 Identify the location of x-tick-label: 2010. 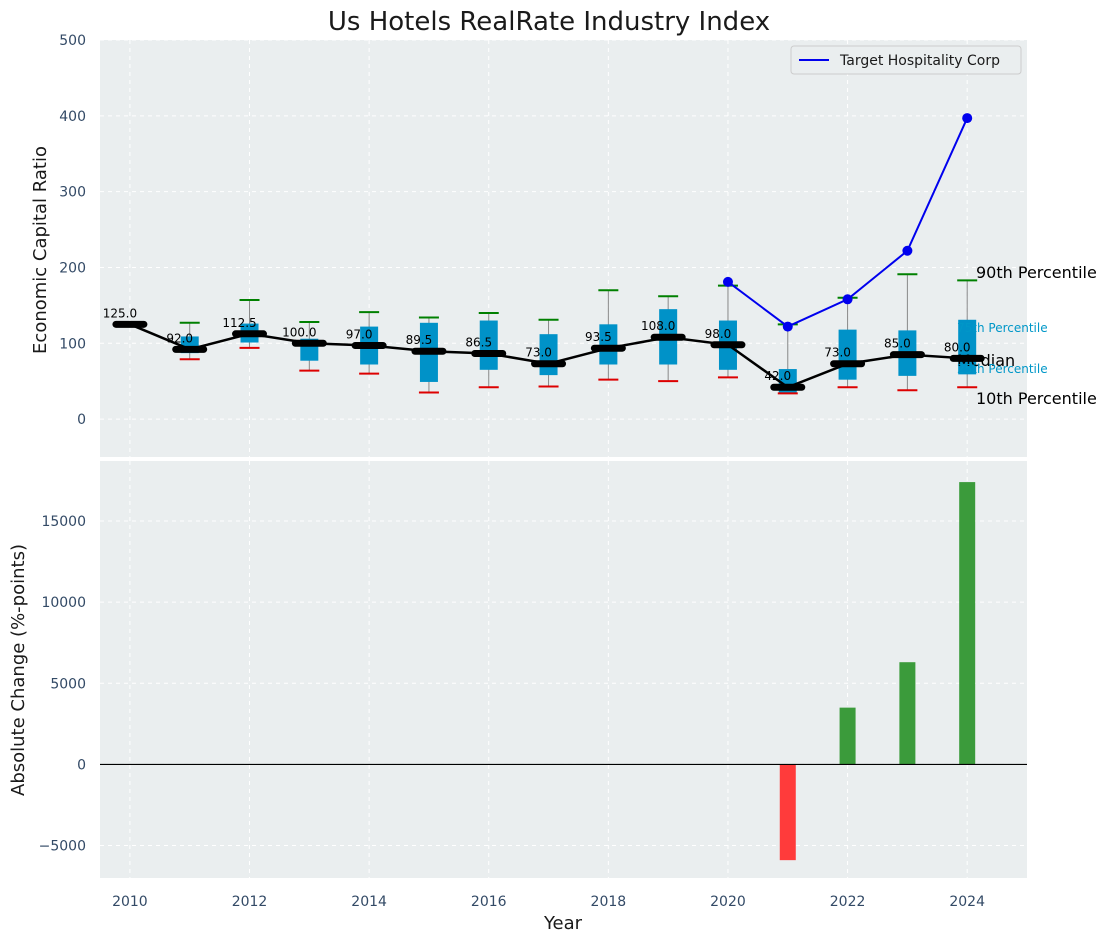
(130, 902).